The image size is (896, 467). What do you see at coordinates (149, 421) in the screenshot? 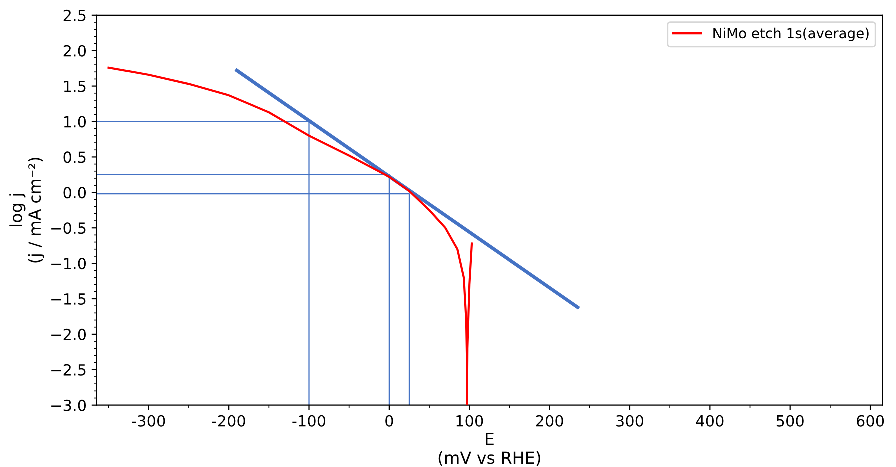
I see `x-tick-label: -300` at bounding box center [149, 421].